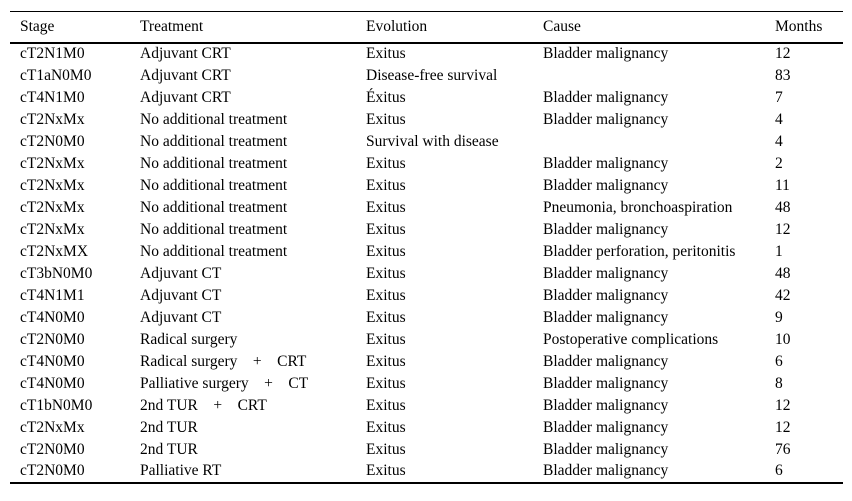 The height and width of the screenshot is (501, 852). What do you see at coordinates (169, 449) in the screenshot?
I see `cell-treatment: 2nd TUR` at bounding box center [169, 449].